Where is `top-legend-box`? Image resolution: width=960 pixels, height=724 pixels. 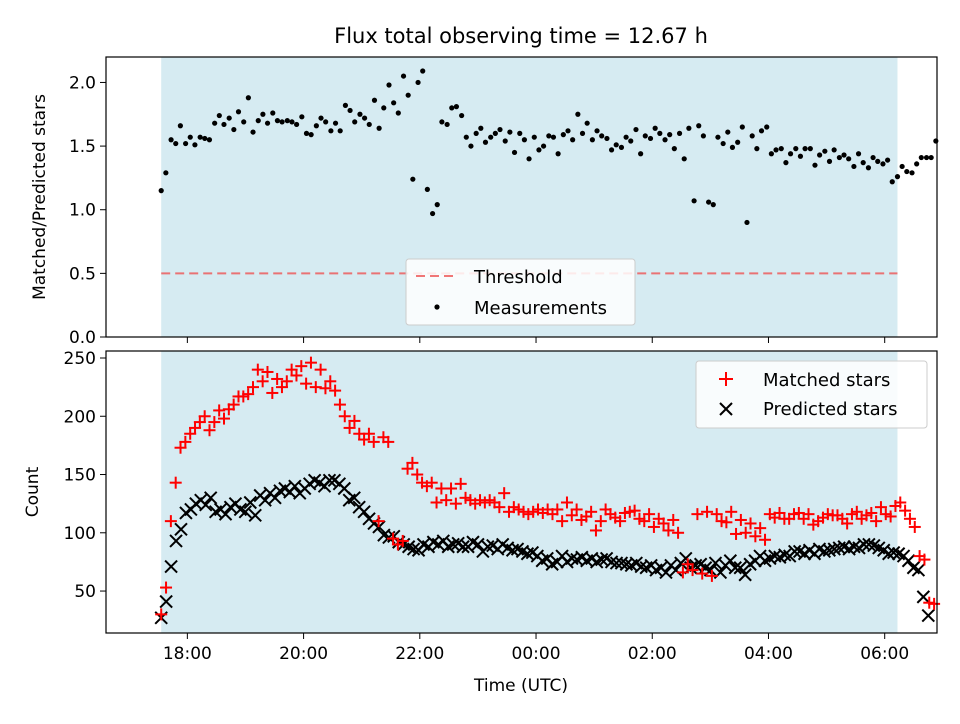 top-legend-box is located at coordinates (520, 292).